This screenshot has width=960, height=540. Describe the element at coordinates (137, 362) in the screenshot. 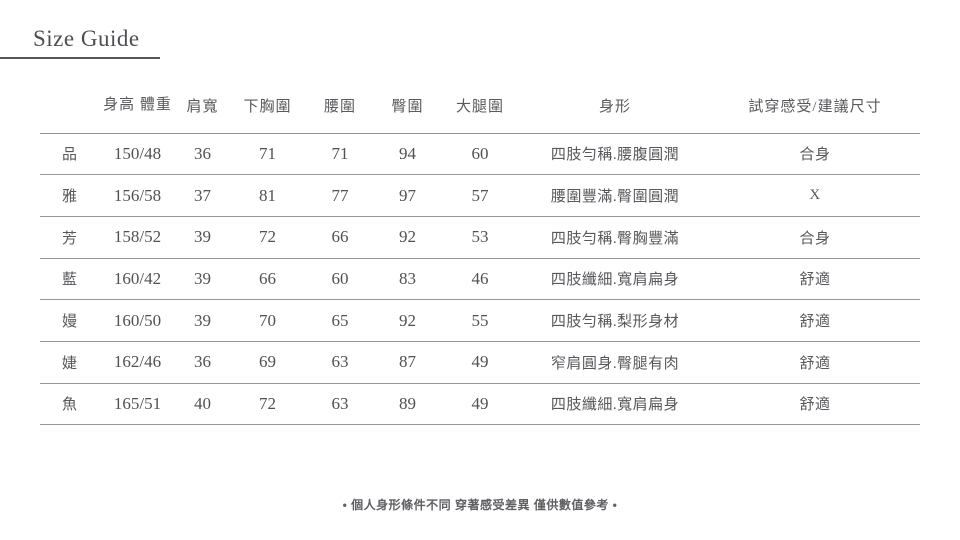

I see `cell-height-weight: 162/46` at that location.